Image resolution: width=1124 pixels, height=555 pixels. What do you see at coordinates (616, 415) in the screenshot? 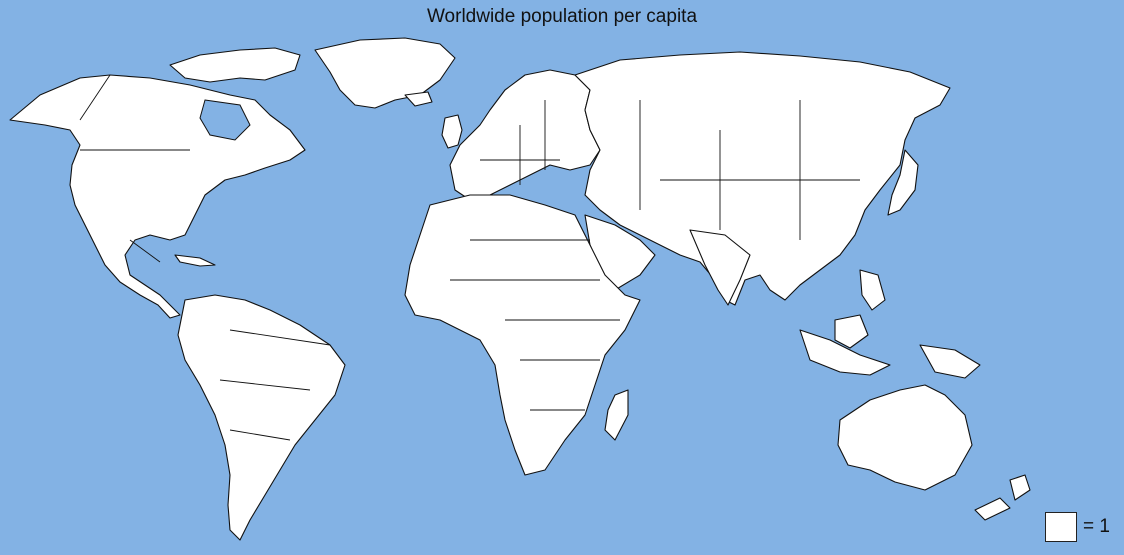
I see `landmass-madagascar` at bounding box center [616, 415].